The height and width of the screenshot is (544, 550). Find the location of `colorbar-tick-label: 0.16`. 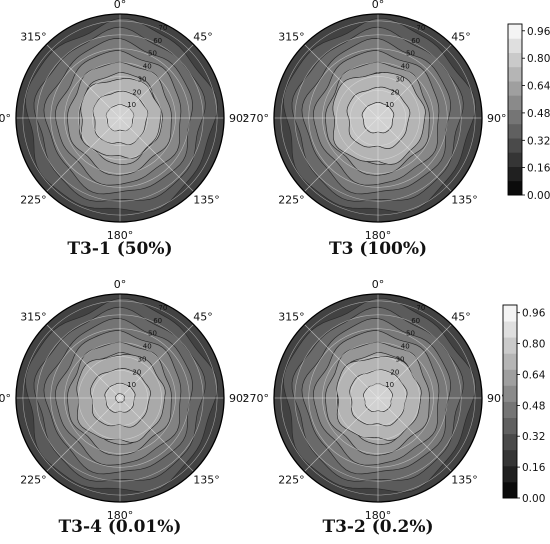

colorbar-tick-label: 0.16 is located at coordinates (534, 468).